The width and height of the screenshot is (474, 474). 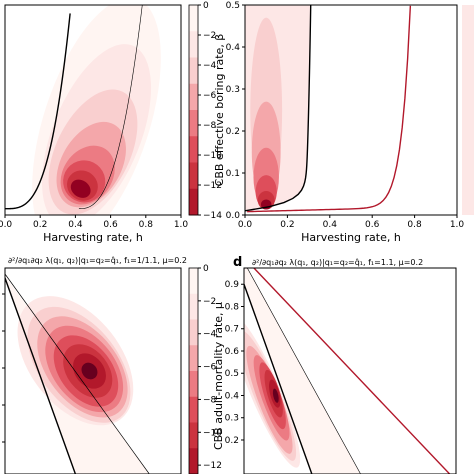 I want to click on panel-a-boundary-curve, so click(x=38, y=111).